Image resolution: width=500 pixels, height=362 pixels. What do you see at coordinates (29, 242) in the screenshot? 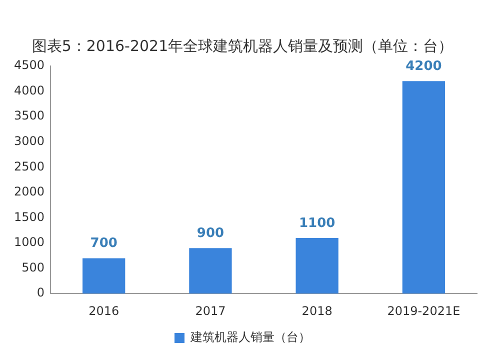
I see `y-tick-label: 1000` at bounding box center [29, 242].